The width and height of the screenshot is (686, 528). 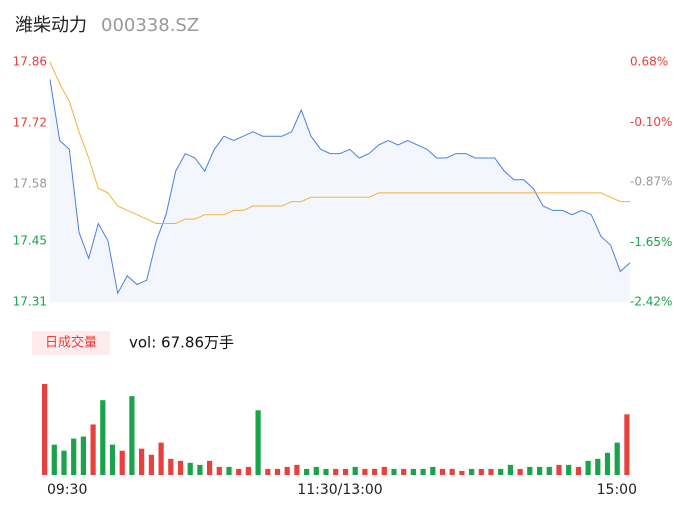 I want to click on x-tick-label: 15:00, so click(x=617, y=490).